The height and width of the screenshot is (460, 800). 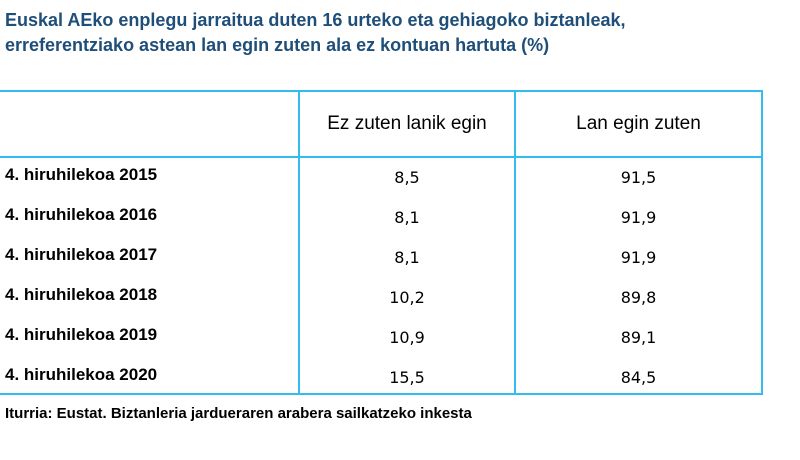 I want to click on cell-ez-zuten-lanik-egin: 15,5, so click(x=407, y=377).